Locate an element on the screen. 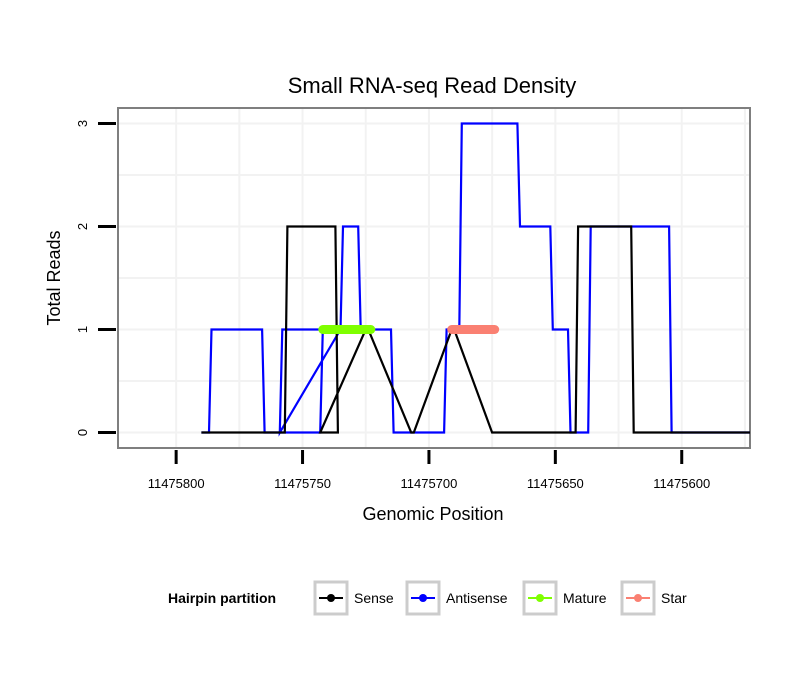 The width and height of the screenshot is (810, 690). legend-title: Hairpin partition is located at coordinates (222, 598).